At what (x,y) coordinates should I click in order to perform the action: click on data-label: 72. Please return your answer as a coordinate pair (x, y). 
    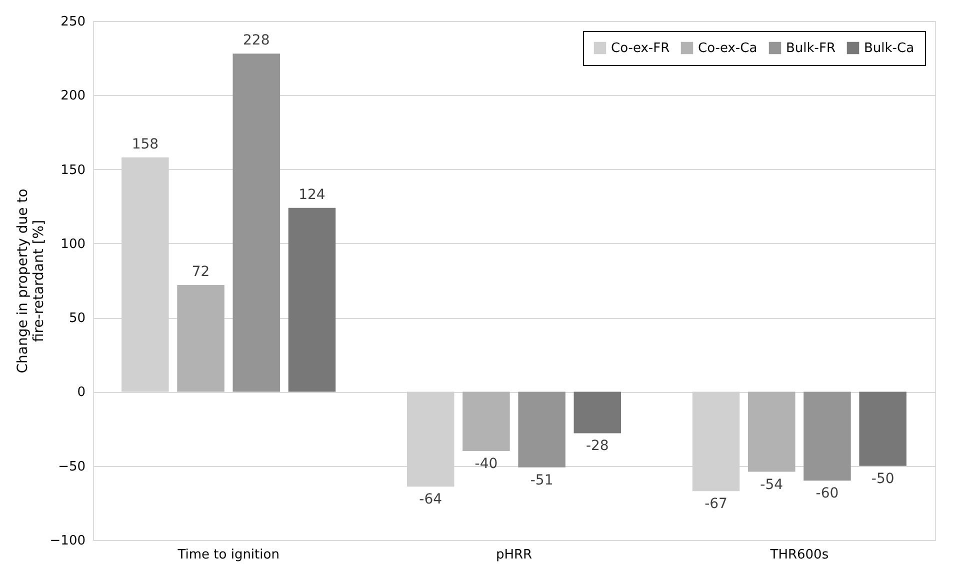
    Looking at the image, I should click on (201, 272).